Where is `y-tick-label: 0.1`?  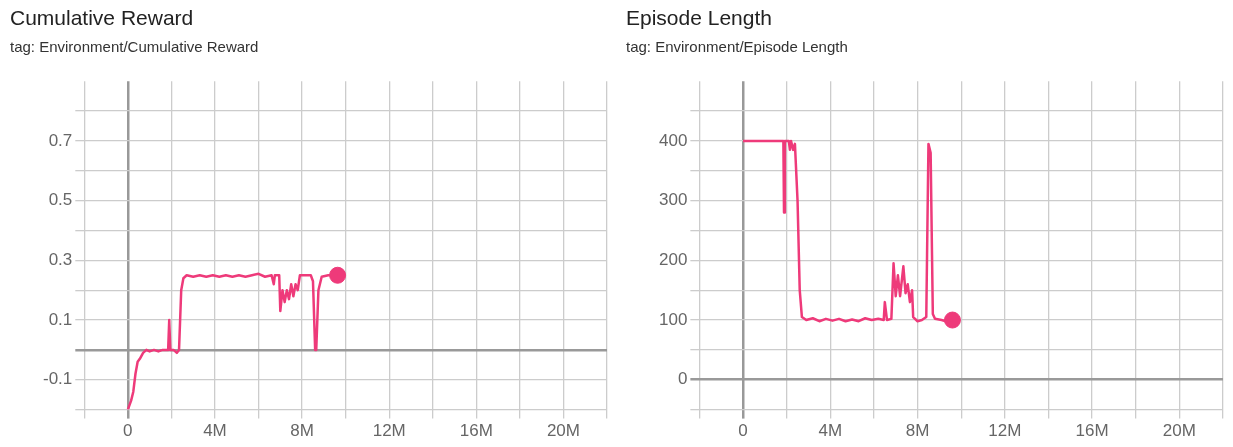 y-tick-label: 0.1 is located at coordinates (60, 319).